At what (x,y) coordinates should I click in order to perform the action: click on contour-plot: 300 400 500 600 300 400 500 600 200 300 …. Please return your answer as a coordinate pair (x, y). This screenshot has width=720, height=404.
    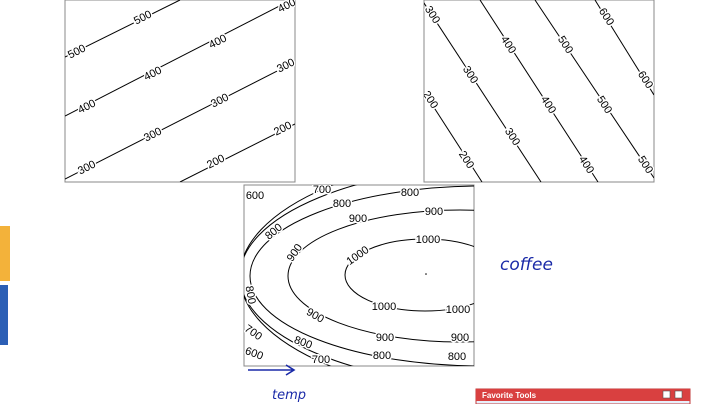
    Looking at the image, I should click on (539, 91).